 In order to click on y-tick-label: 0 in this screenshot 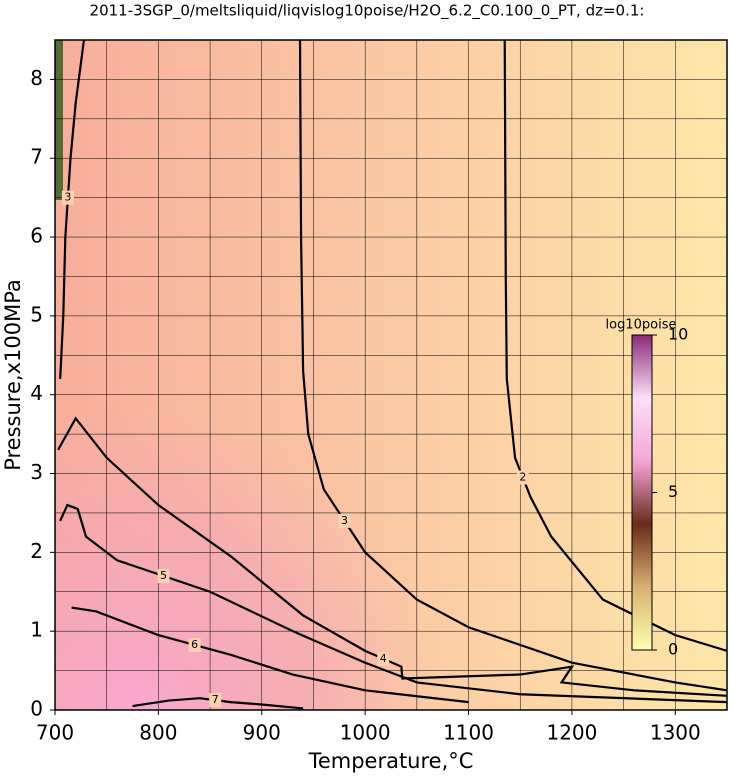, I will do `click(36, 709)`.